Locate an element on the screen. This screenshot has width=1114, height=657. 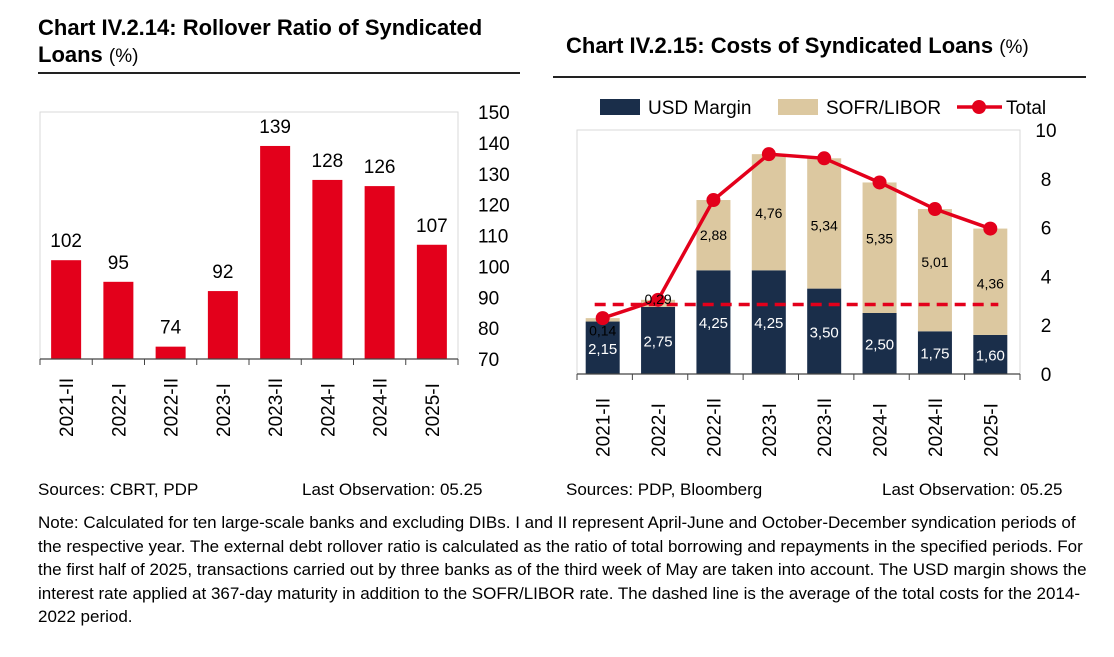
chart2-legend-swatch-usd-margin is located at coordinates (620, 107).